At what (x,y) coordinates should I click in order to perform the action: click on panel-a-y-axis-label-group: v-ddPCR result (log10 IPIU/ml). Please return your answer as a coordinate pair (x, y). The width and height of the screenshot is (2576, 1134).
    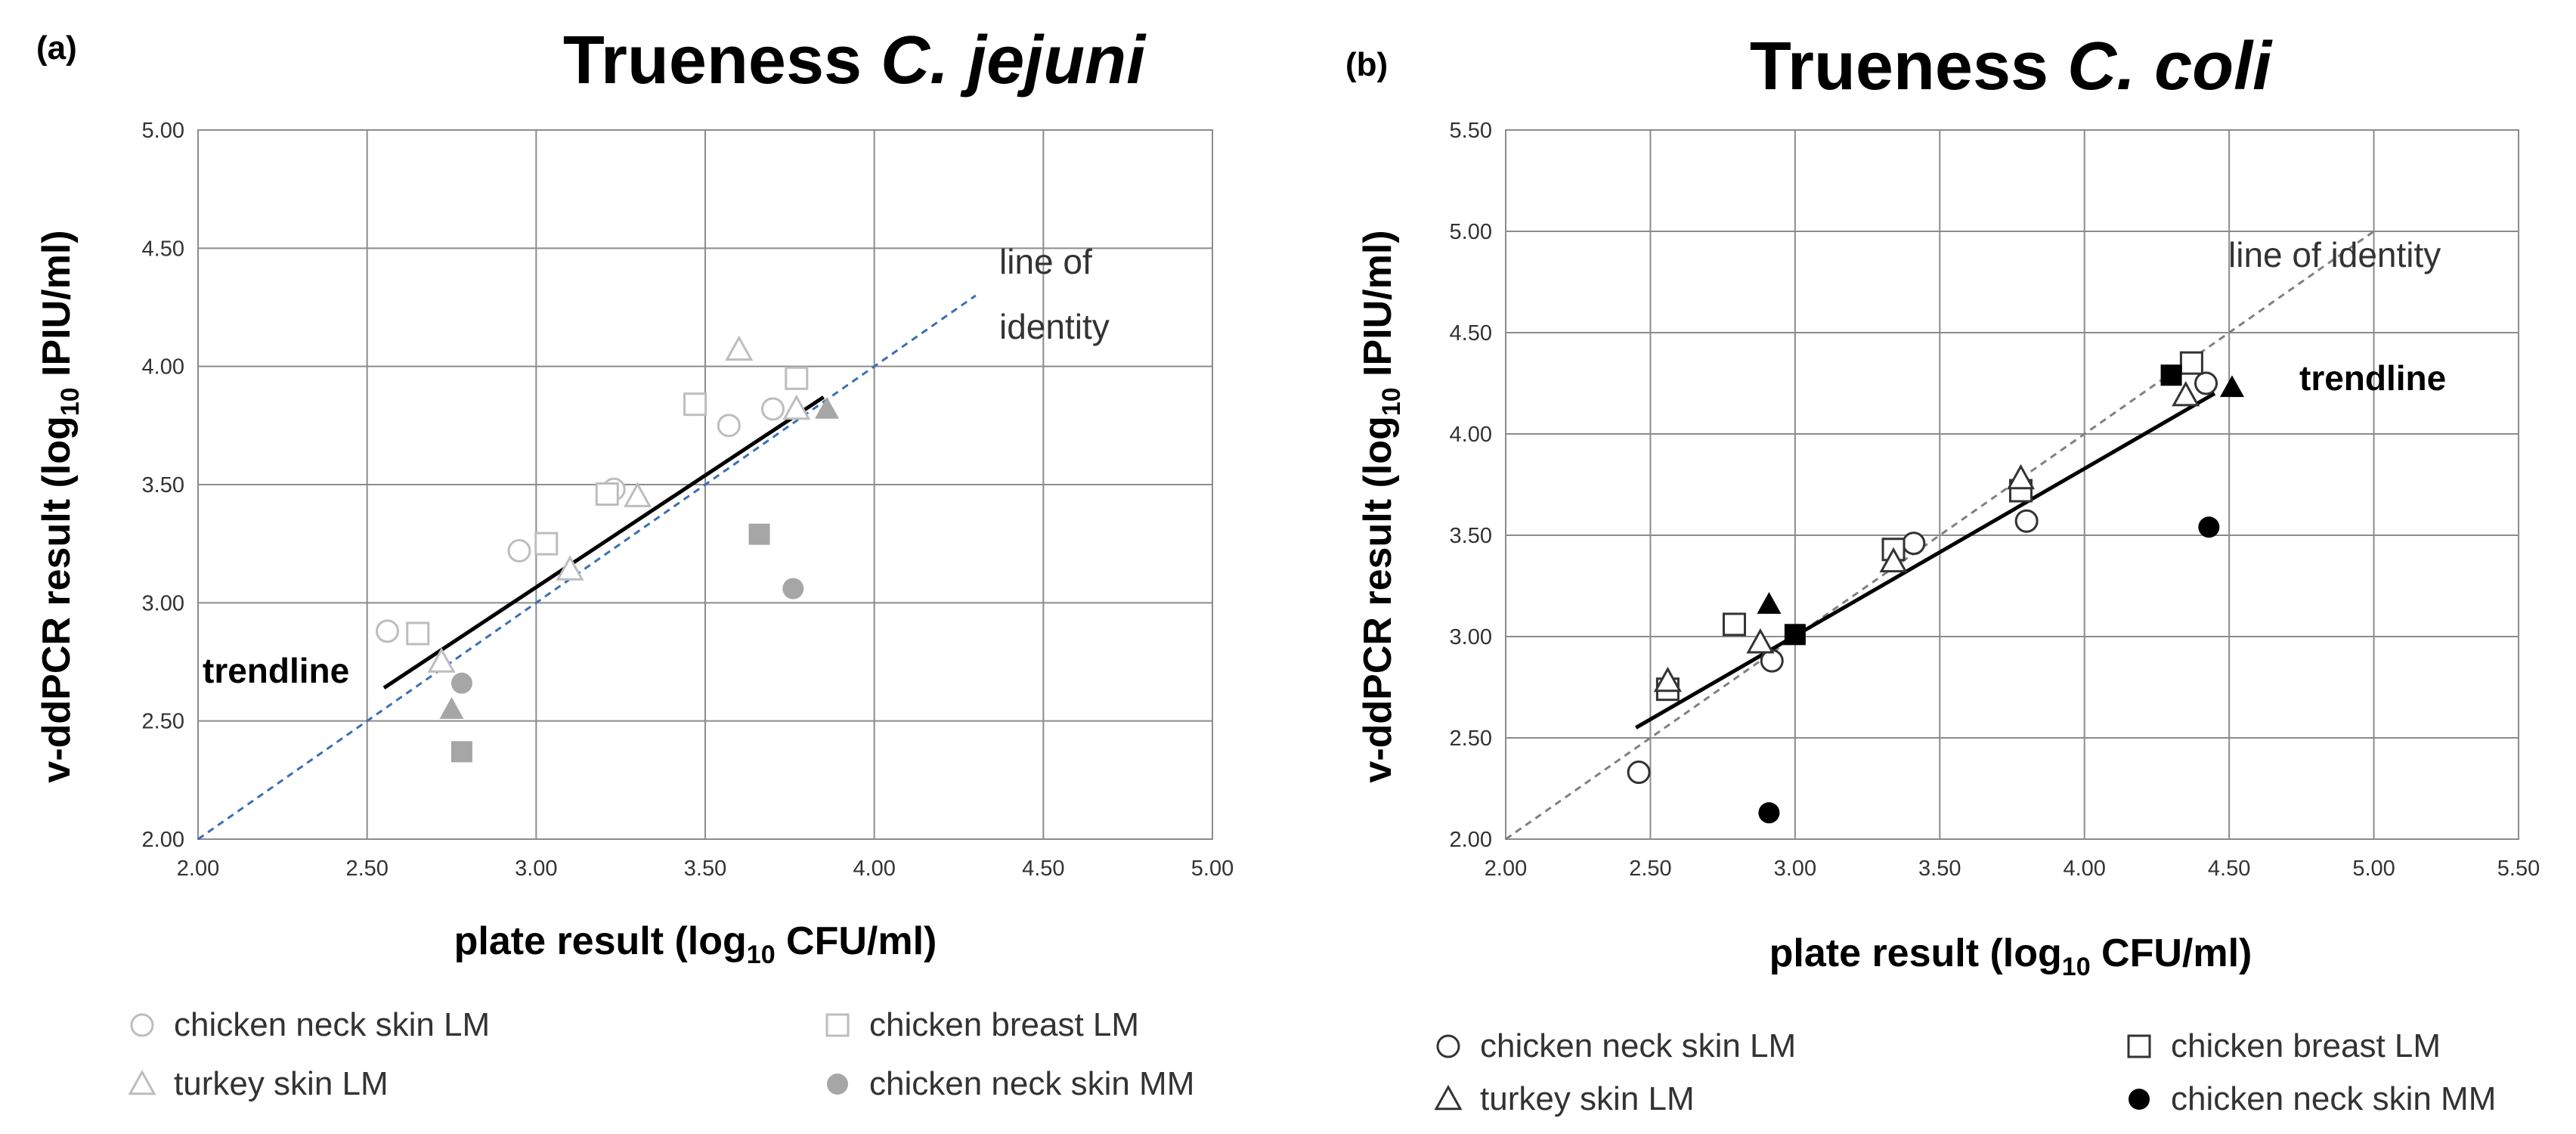
    Looking at the image, I should click on (60, 506).